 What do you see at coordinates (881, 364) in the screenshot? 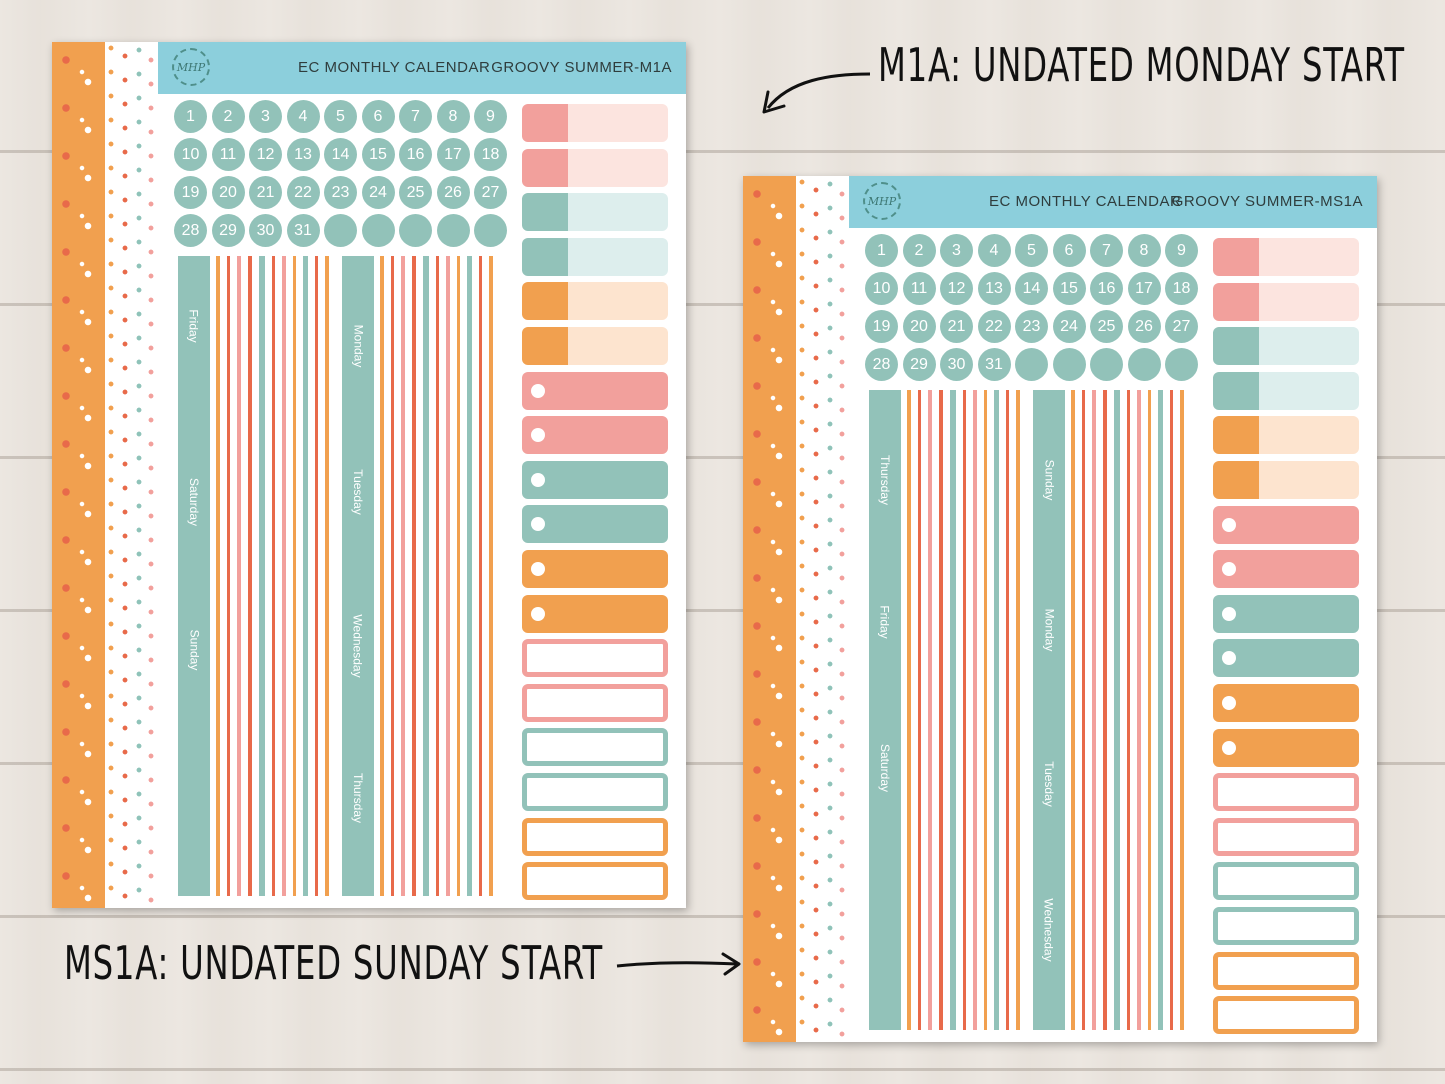
I see `date-circle: 28` at bounding box center [881, 364].